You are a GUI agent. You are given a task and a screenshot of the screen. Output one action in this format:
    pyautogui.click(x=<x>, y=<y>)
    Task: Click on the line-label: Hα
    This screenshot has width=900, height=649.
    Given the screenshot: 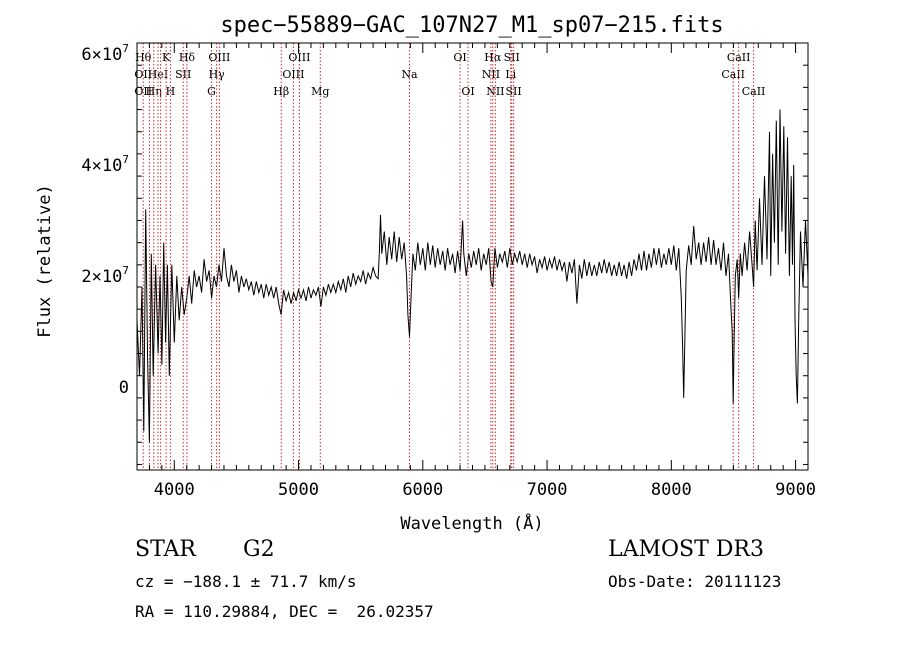 What is the action you would take?
    pyautogui.click(x=493, y=57)
    